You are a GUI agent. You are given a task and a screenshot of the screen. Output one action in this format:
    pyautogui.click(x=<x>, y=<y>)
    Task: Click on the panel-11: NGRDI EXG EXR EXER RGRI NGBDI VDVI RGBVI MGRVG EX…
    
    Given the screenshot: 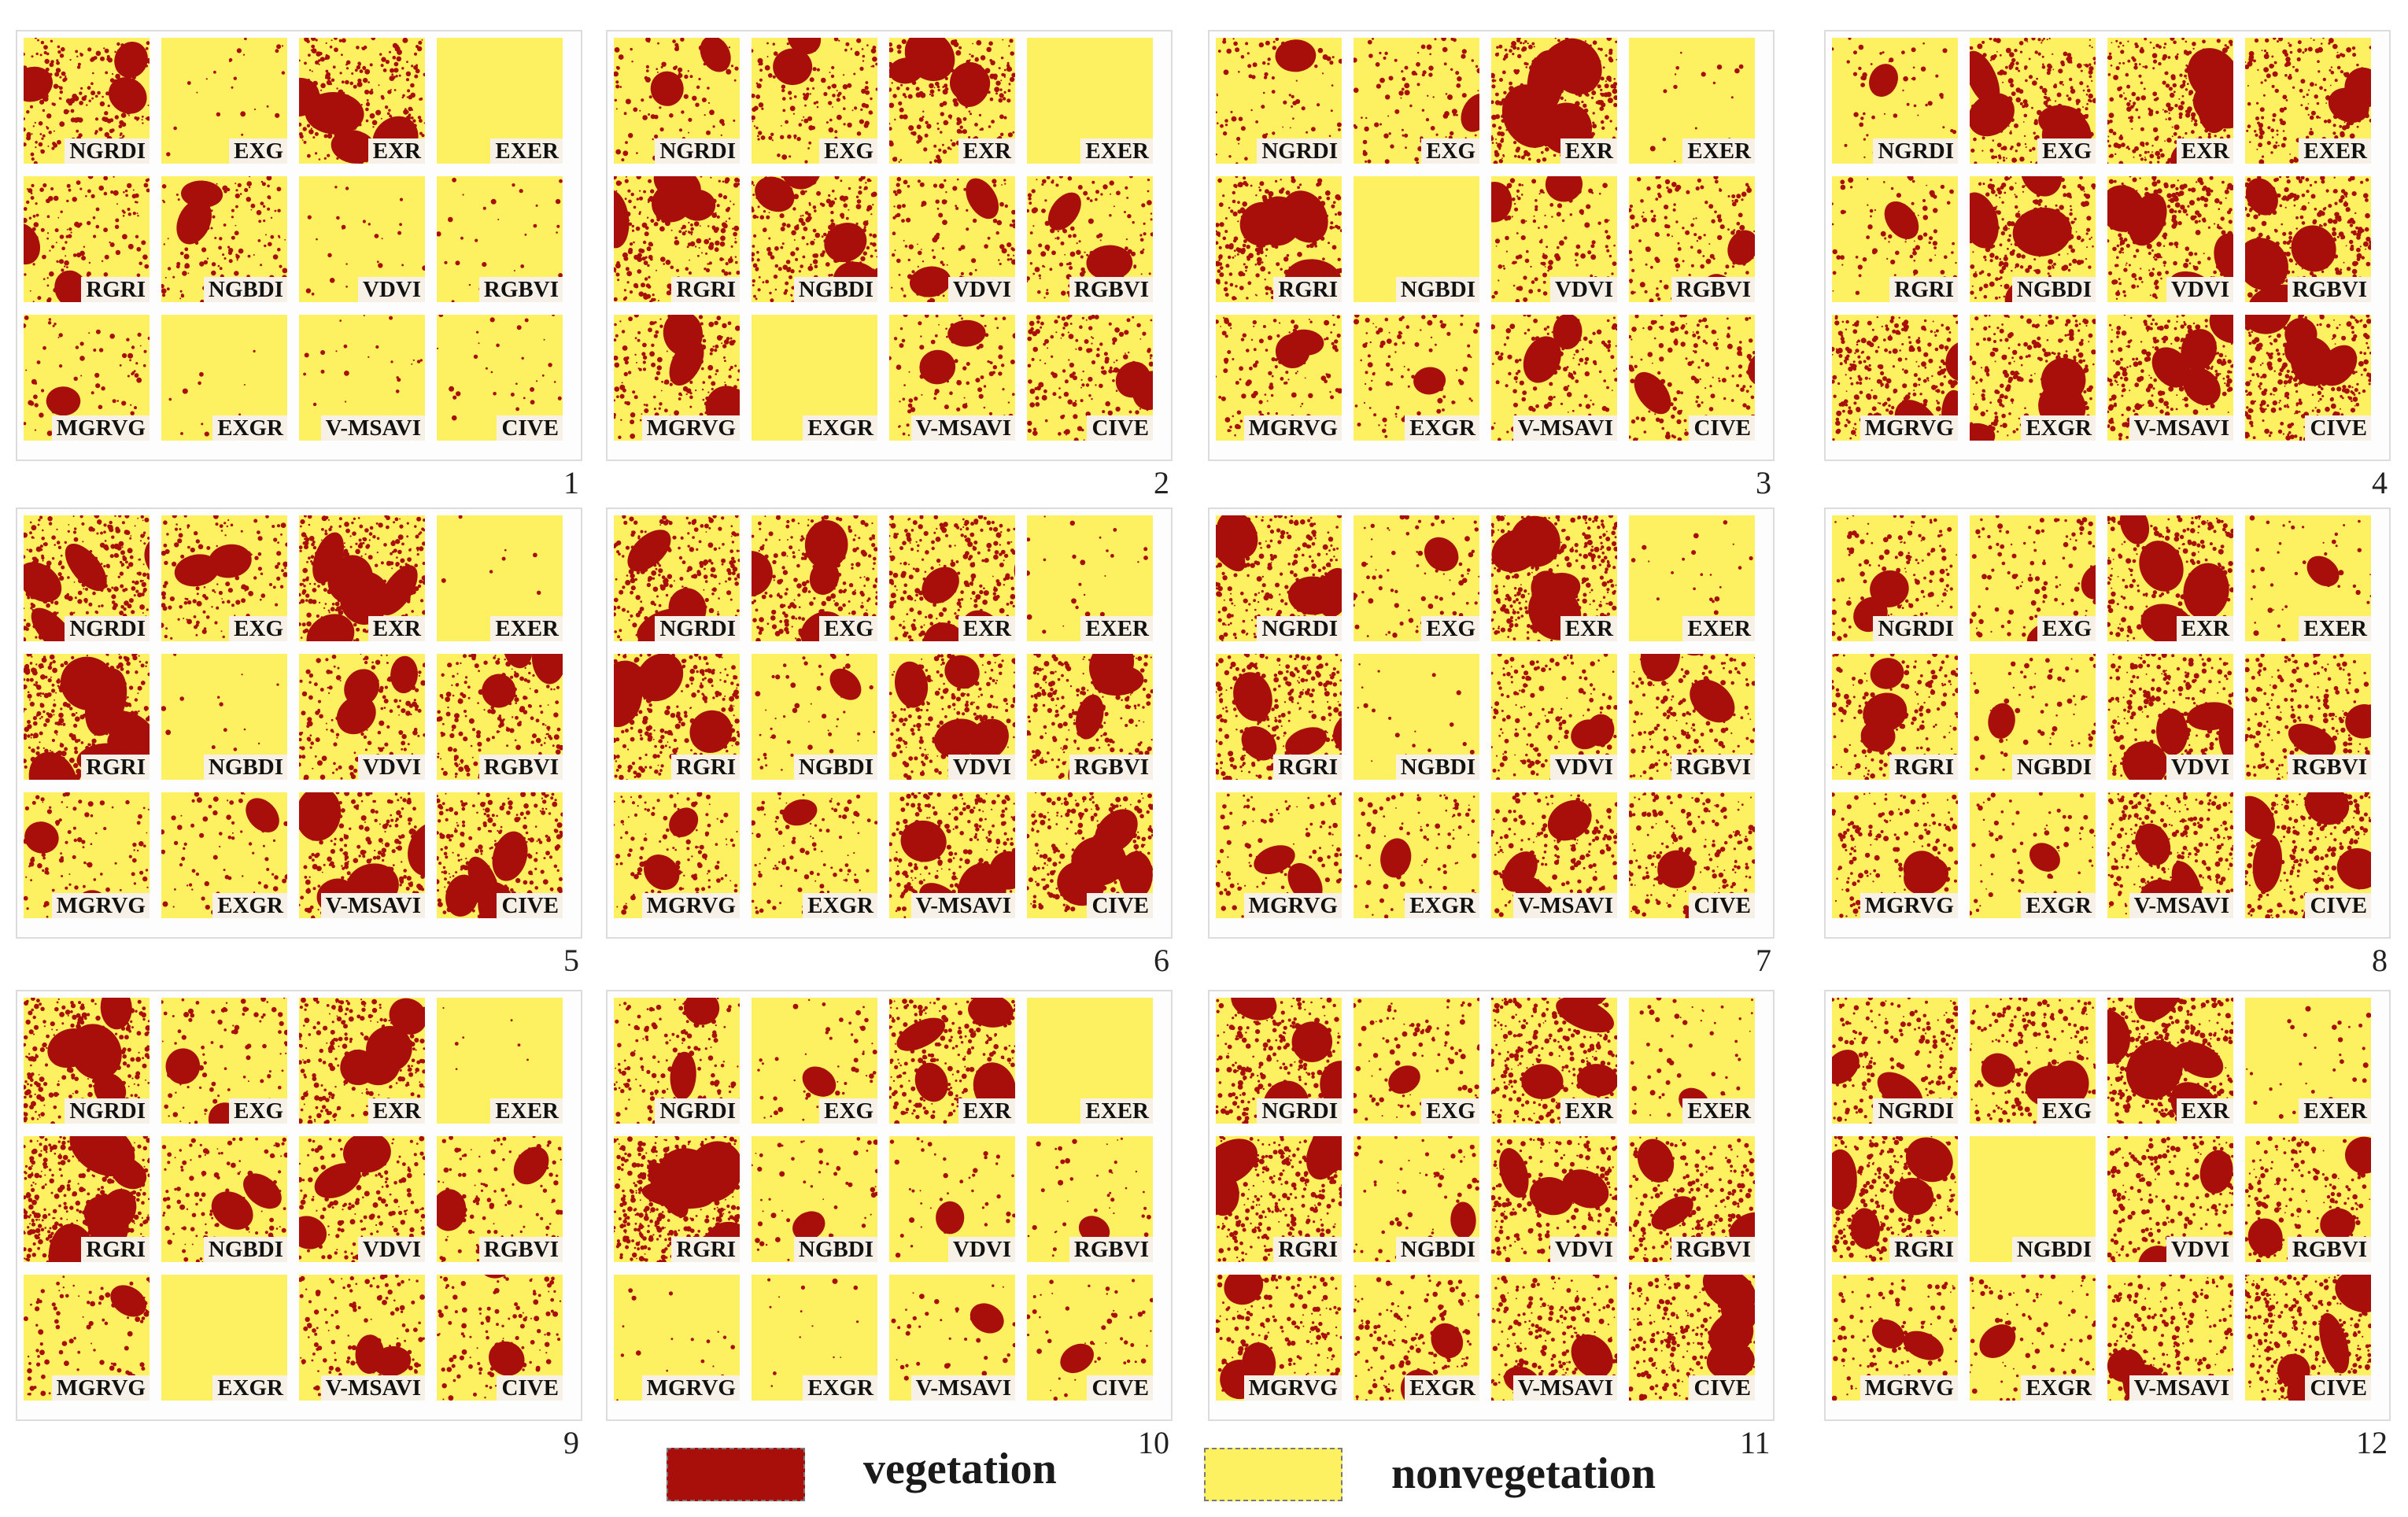 What is the action you would take?
    pyautogui.click(x=1491, y=1205)
    